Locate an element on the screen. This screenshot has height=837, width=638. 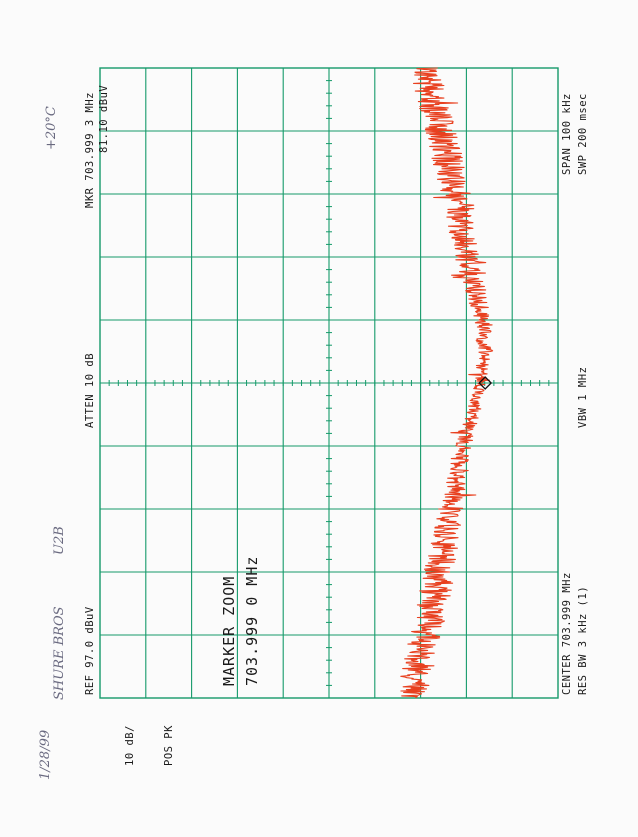
marker-diamond is located at coordinates (485, 383).